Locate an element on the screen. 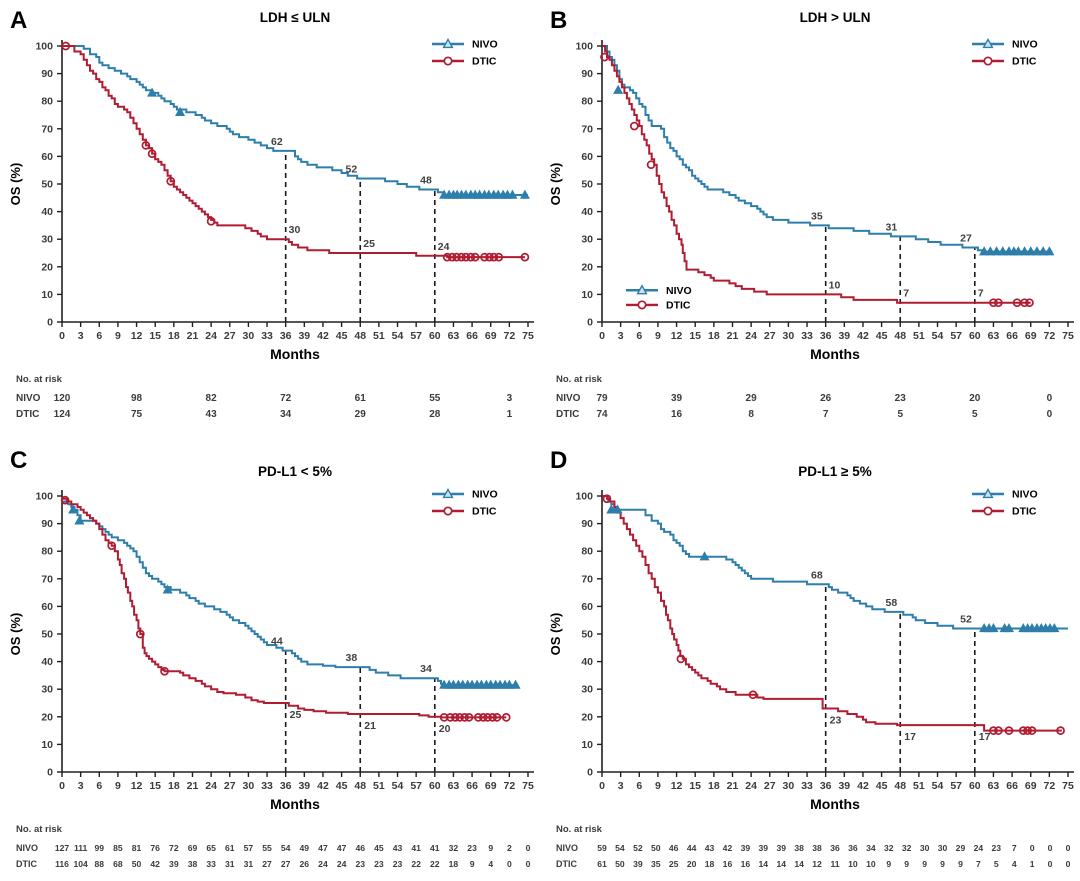  svg-text: 18 is located at coordinates (454, 864).